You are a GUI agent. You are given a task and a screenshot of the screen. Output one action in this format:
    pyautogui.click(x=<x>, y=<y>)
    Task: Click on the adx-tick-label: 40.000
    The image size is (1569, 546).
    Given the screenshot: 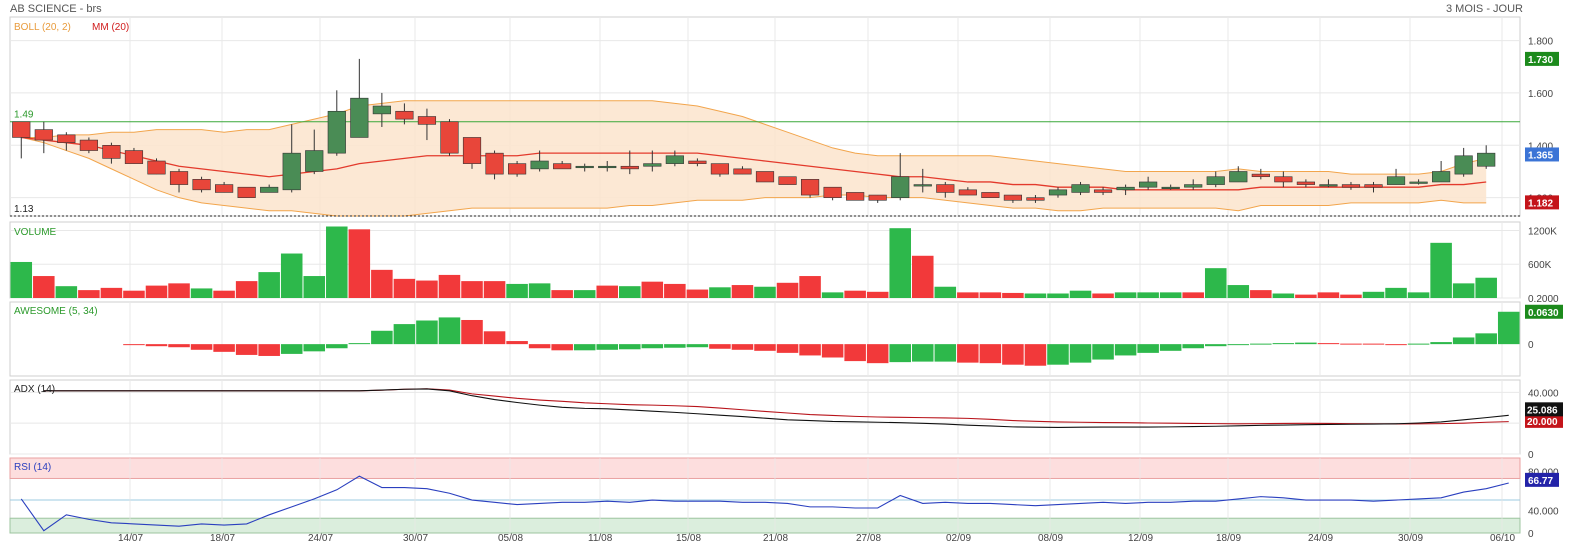 What is the action you would take?
    pyautogui.click(x=1543, y=393)
    